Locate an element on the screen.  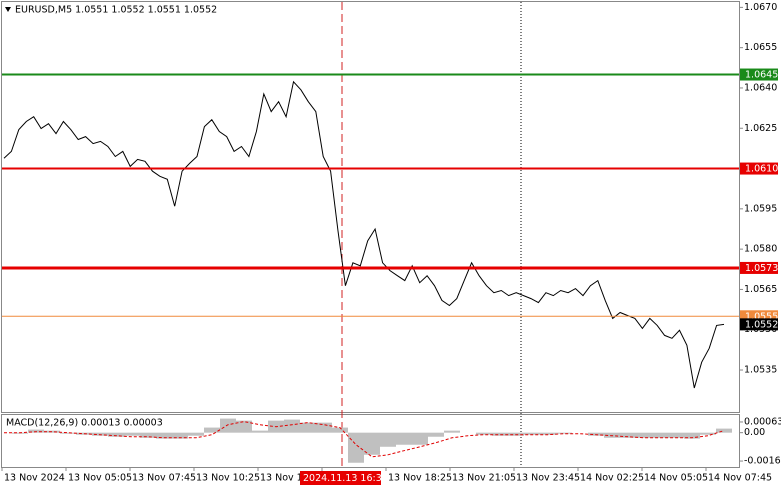
y-tick-label: 1.0670 is located at coordinates (760, 7).